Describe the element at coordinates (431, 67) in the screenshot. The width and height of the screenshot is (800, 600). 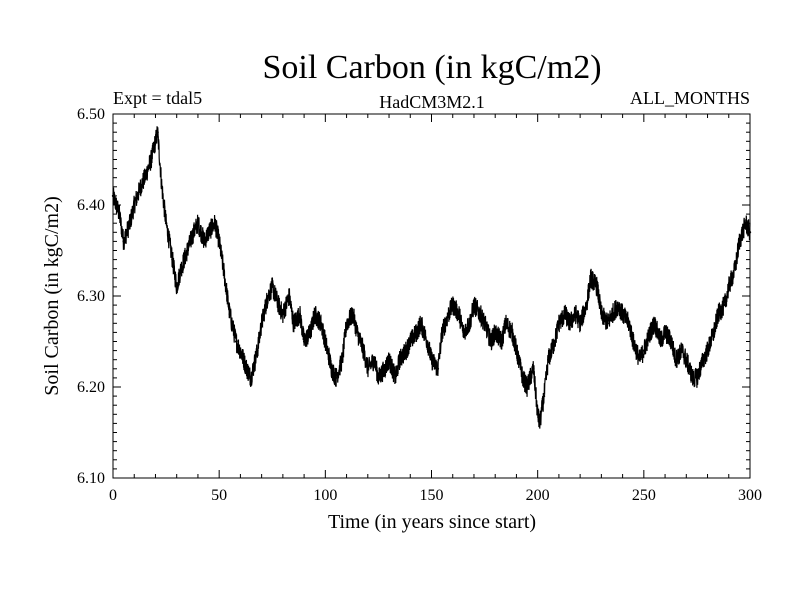
I see `chart-title: Soil Carbon (in kgC/m2)` at that location.